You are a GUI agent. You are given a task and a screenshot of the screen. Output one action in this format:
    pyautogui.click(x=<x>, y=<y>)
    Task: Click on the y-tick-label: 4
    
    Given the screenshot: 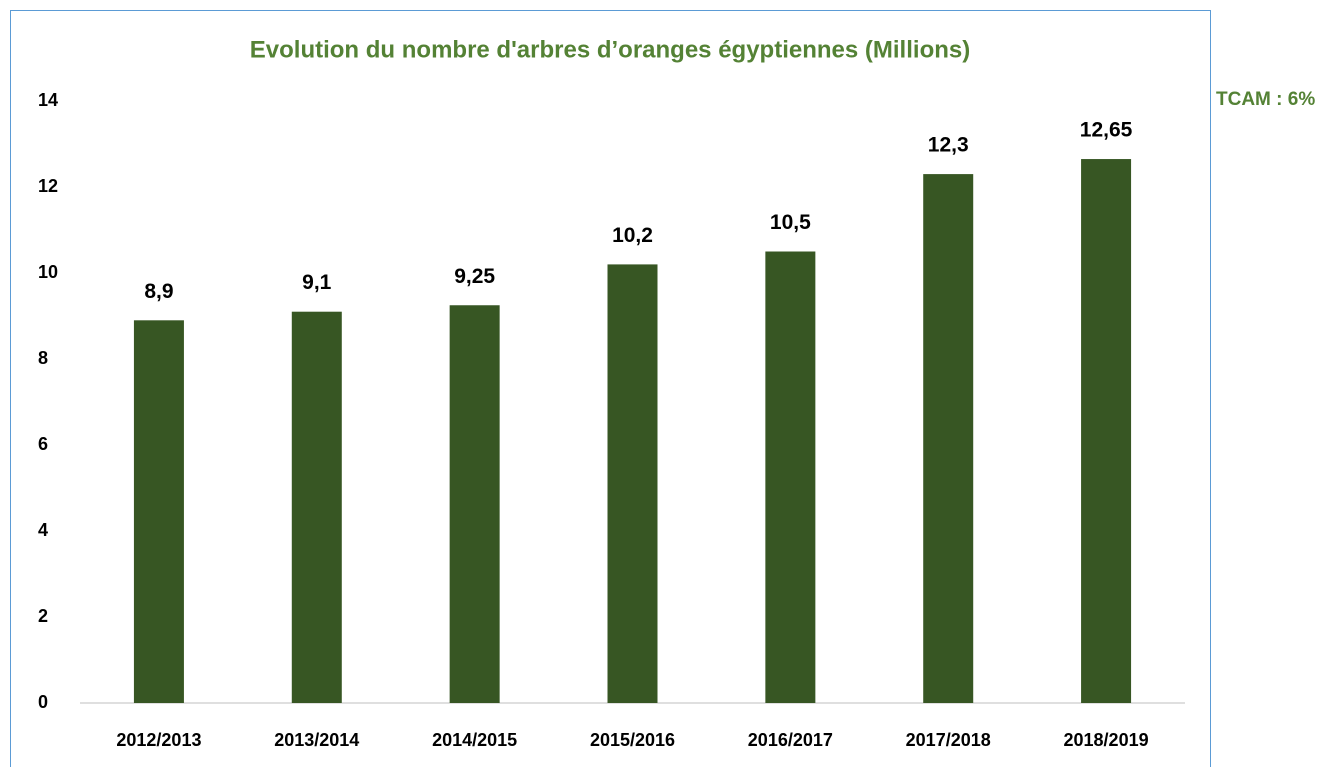 What is the action you would take?
    pyautogui.click(x=43, y=530)
    